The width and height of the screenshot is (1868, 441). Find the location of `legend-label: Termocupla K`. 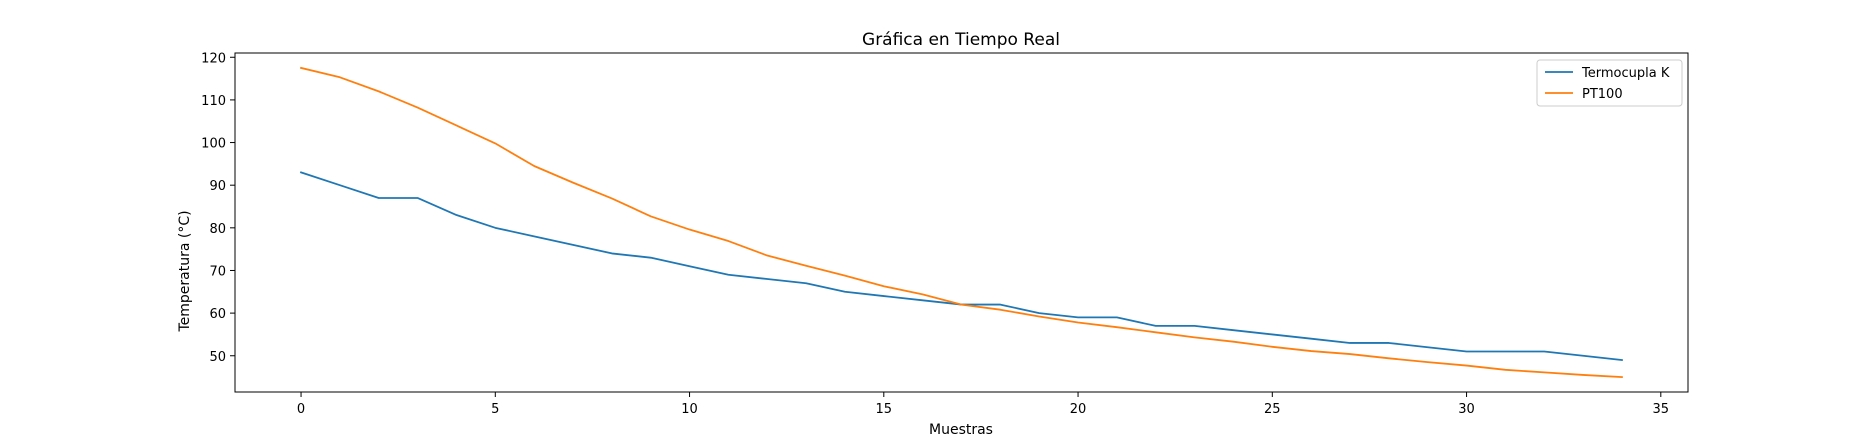

legend-label: Termocupla K is located at coordinates (1625, 73).